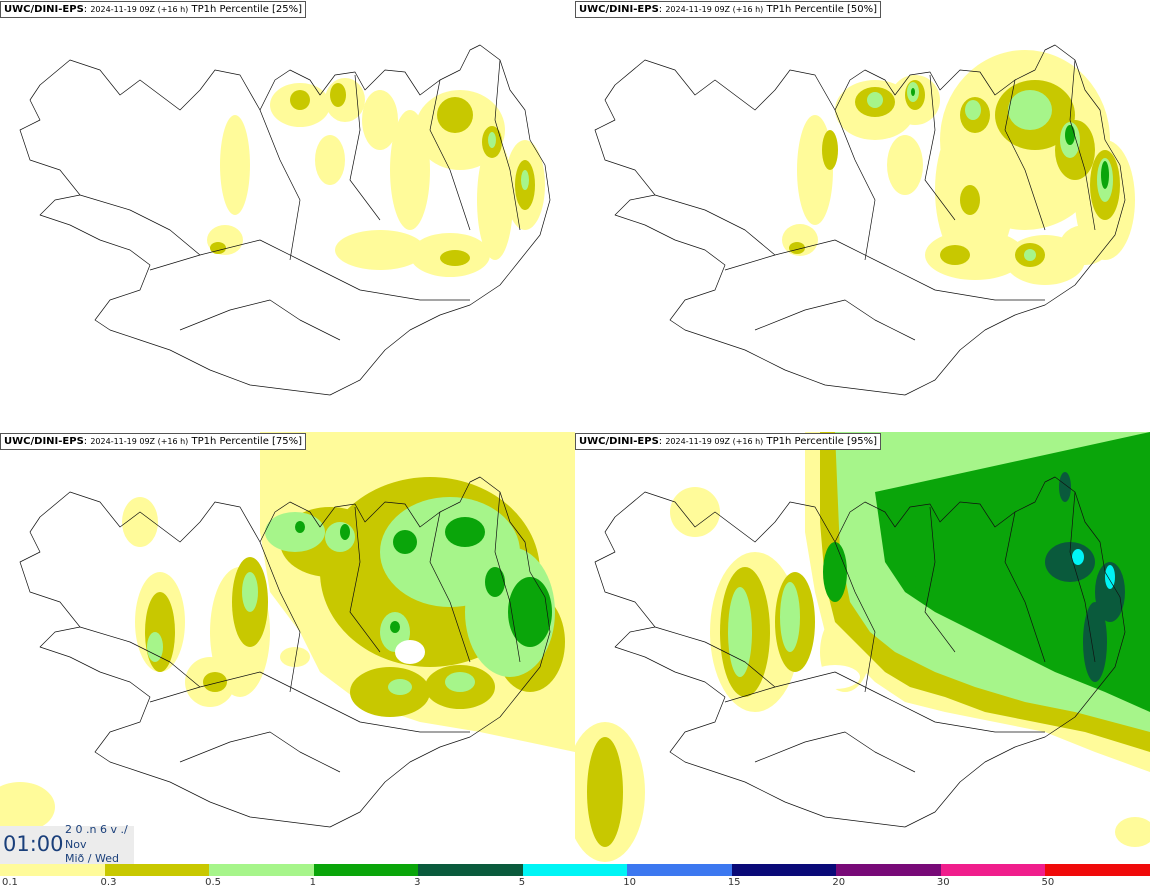 The height and width of the screenshot is (891, 1150). I want to click on legend-label: 0.5, so click(213, 882).